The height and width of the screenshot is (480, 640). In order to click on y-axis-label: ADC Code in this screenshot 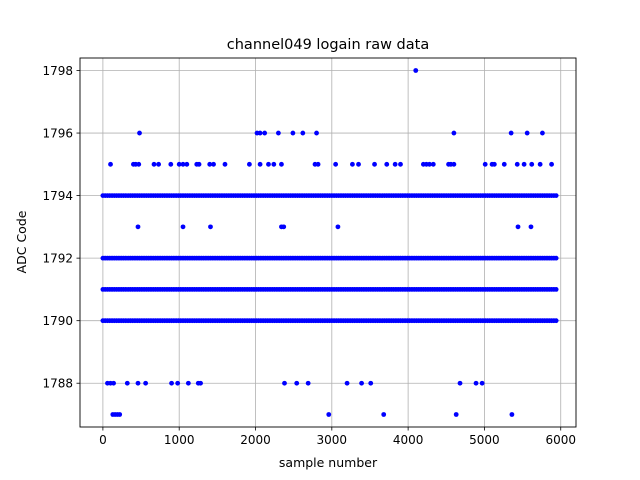, I will do `click(21, 241)`.